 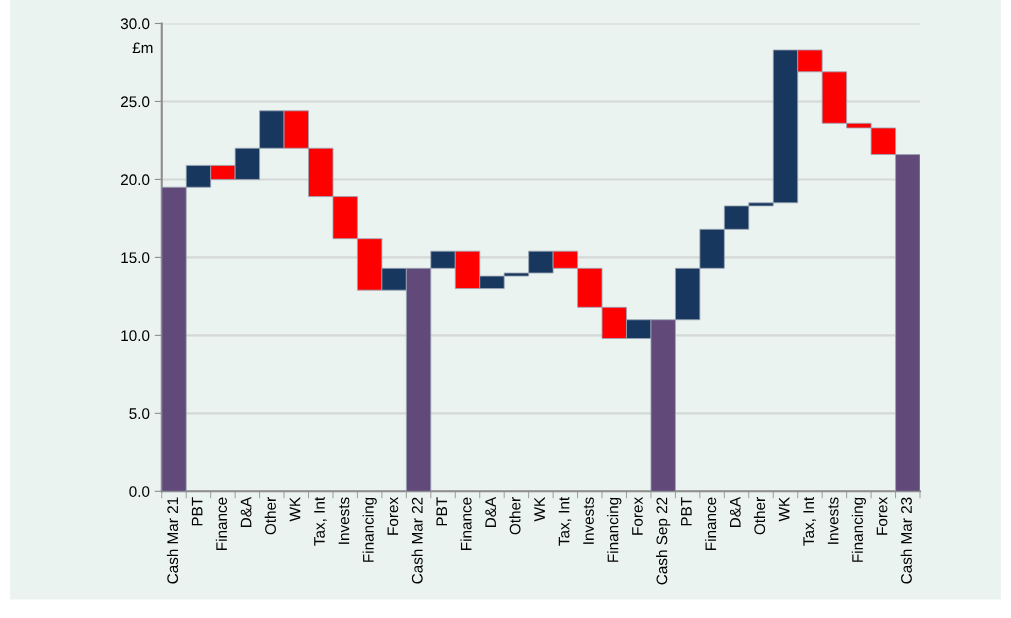 What do you see at coordinates (142, 48) in the screenshot?
I see `y-axis-title: £m` at bounding box center [142, 48].